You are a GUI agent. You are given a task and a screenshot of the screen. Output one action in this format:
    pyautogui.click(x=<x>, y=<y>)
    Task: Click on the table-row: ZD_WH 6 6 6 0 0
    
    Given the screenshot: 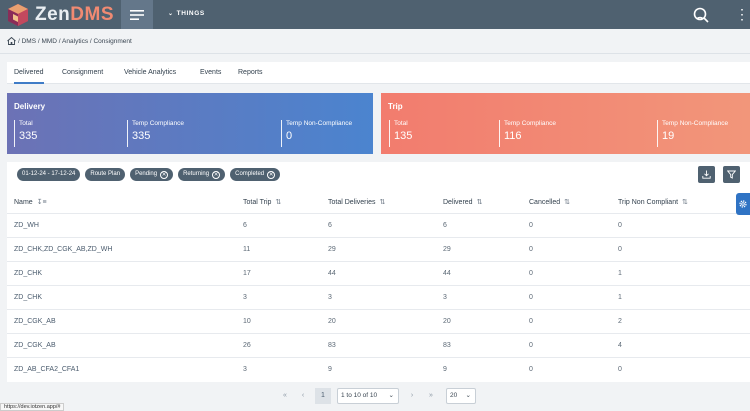 What is the action you would take?
    pyautogui.click(x=378, y=224)
    